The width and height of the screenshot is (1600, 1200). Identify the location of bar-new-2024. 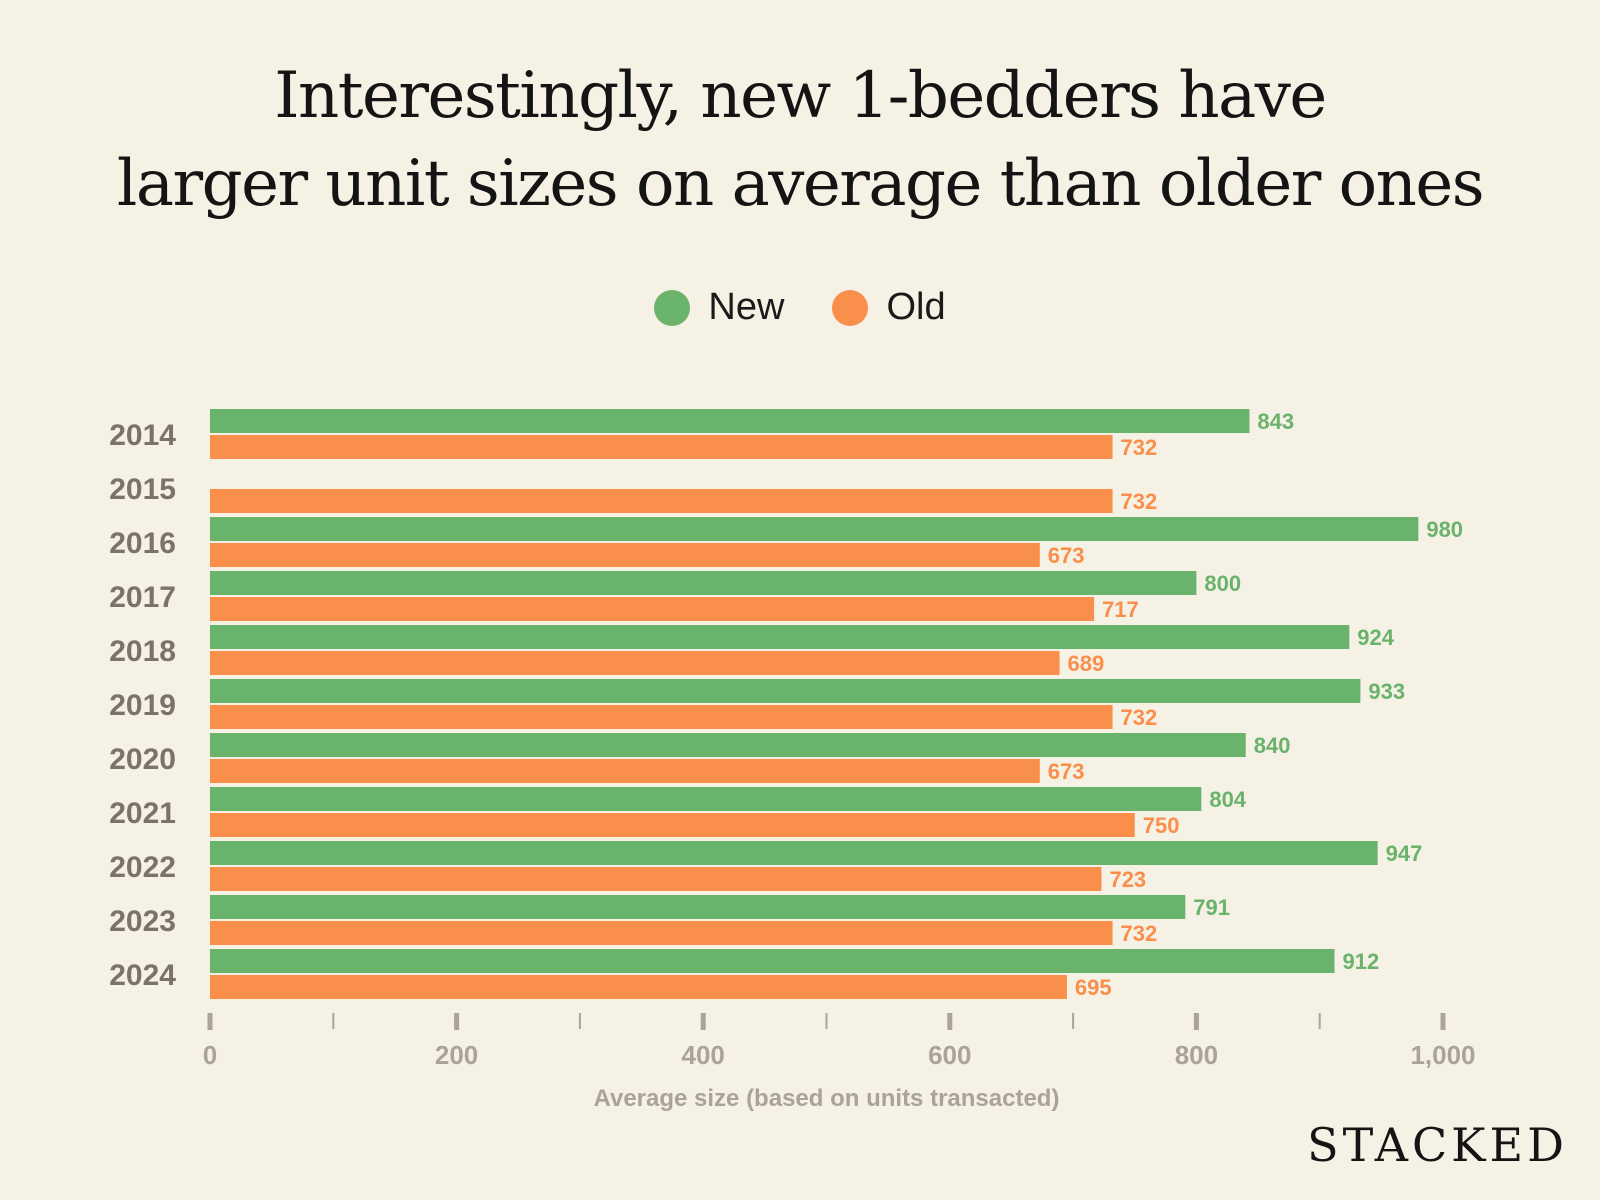
(772, 961).